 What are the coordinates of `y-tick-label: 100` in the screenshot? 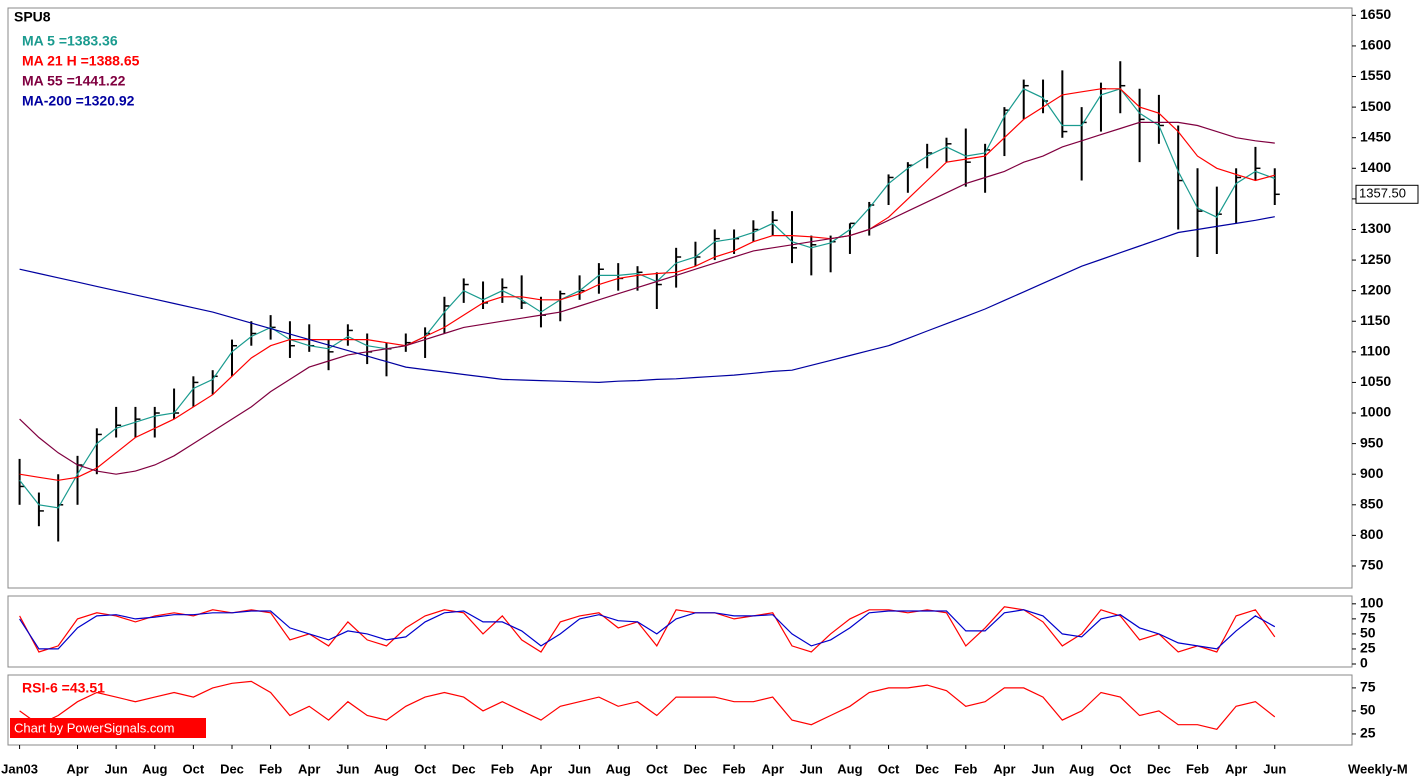 It's located at (1372, 603).